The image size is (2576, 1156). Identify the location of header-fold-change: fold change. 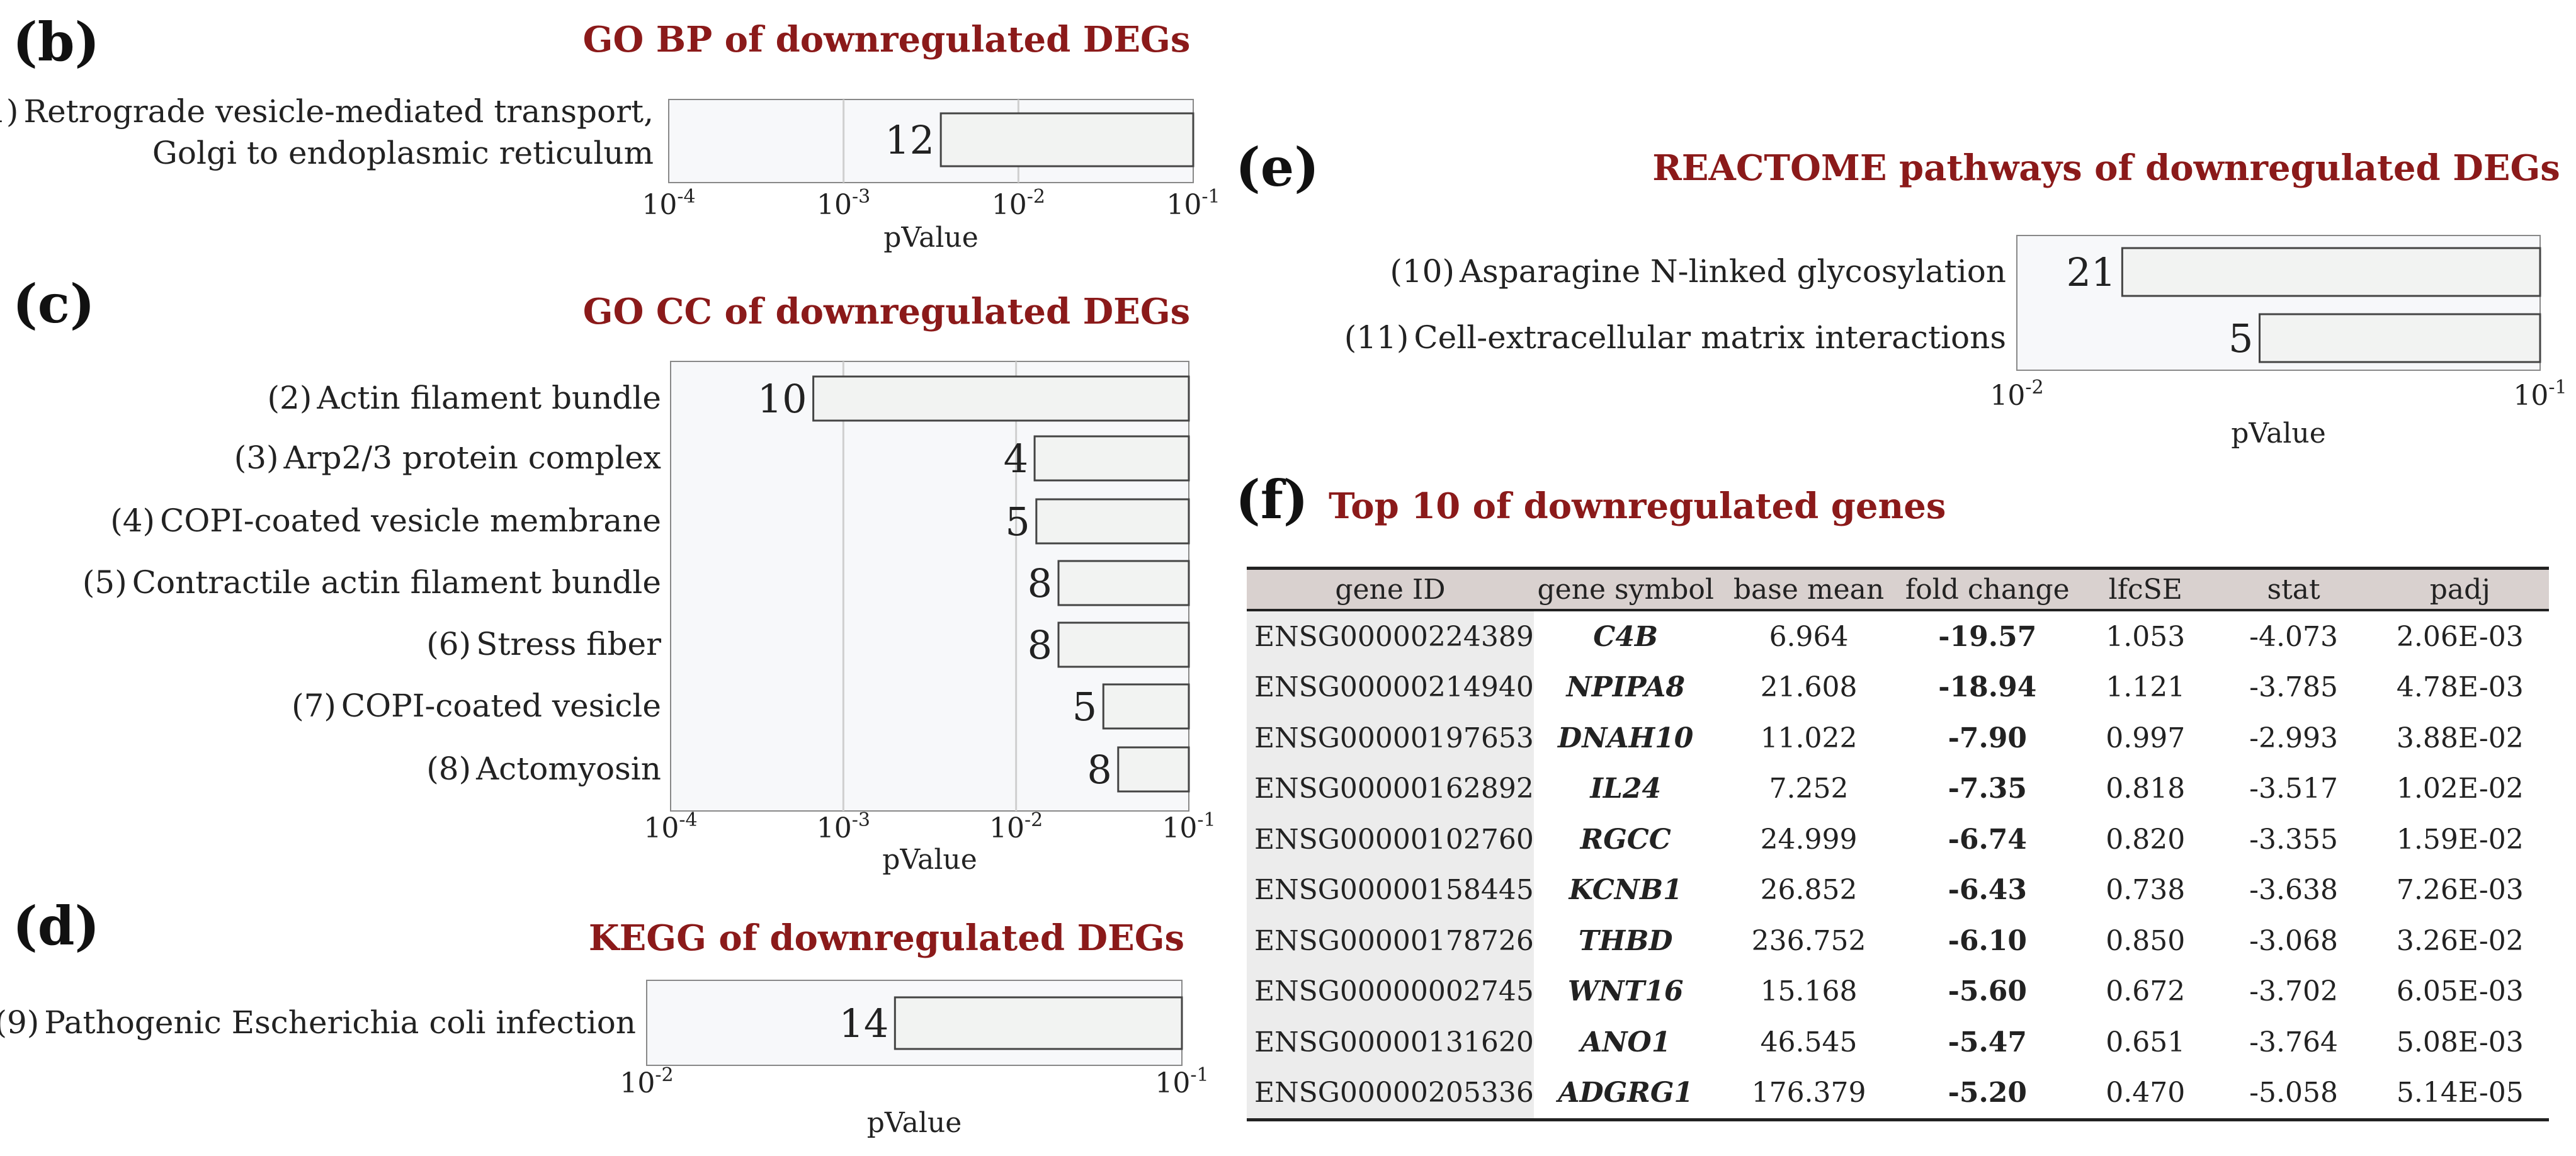
(1987, 589).